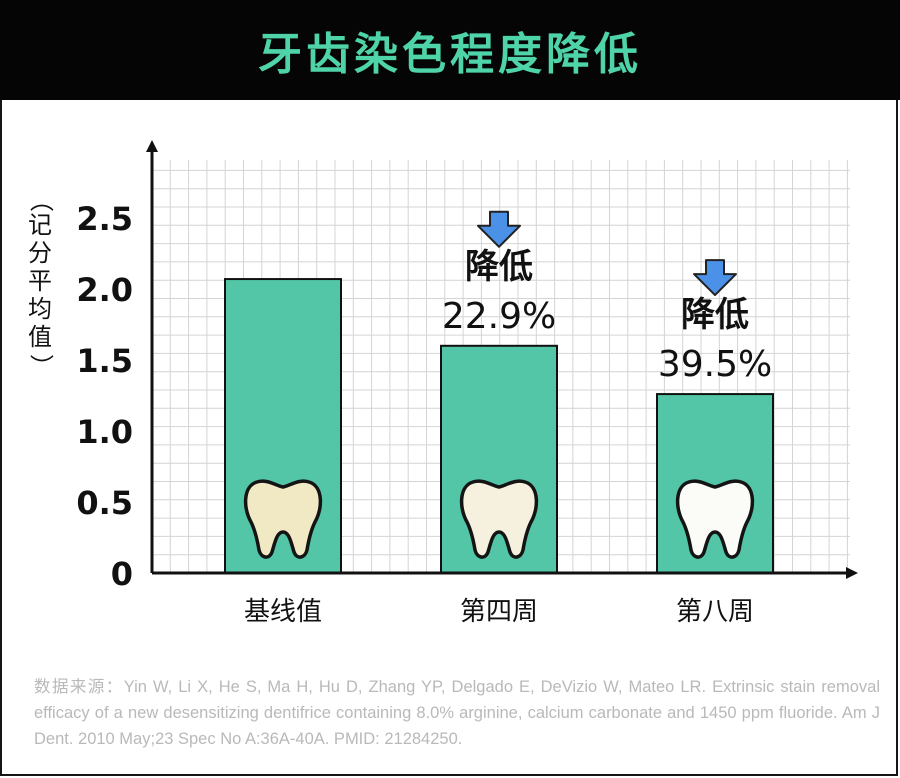 This screenshot has width=900, height=778. Describe the element at coordinates (41, 200) in the screenshot. I see `y-axis-label-char: （` at that location.